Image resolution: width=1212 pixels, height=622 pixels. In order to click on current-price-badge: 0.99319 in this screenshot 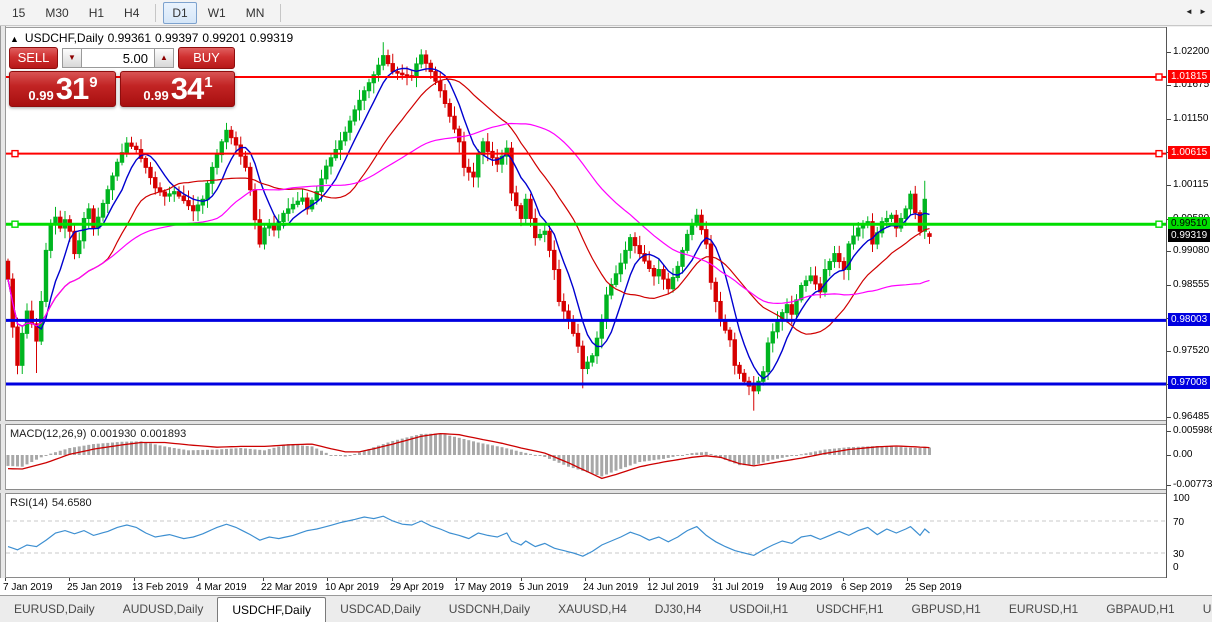, I will do `click(1189, 235)`.